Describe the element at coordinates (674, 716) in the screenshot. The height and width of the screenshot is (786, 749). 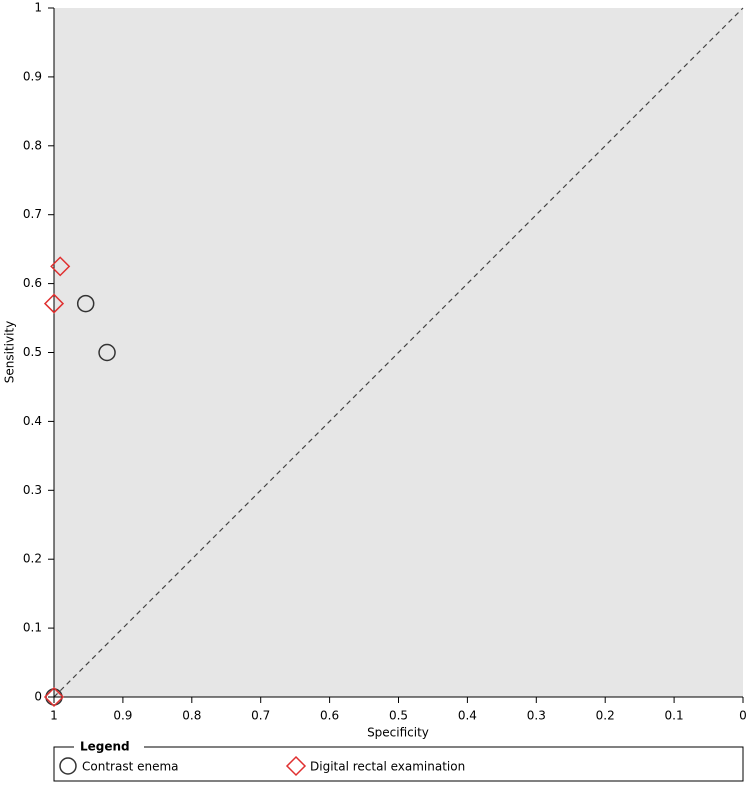
I see `x-tick-label: 0.1` at that location.